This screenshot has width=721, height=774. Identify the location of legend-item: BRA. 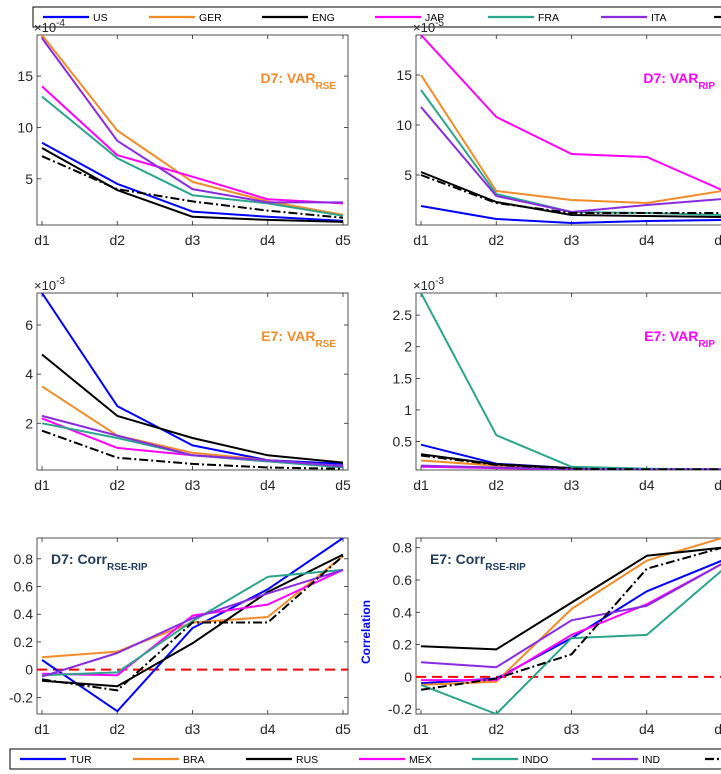
(169, 760).